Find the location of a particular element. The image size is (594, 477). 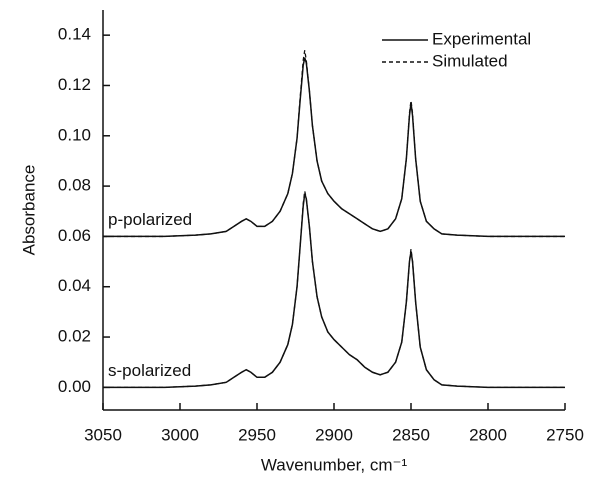

x-tick-label: 2850 is located at coordinates (411, 434).